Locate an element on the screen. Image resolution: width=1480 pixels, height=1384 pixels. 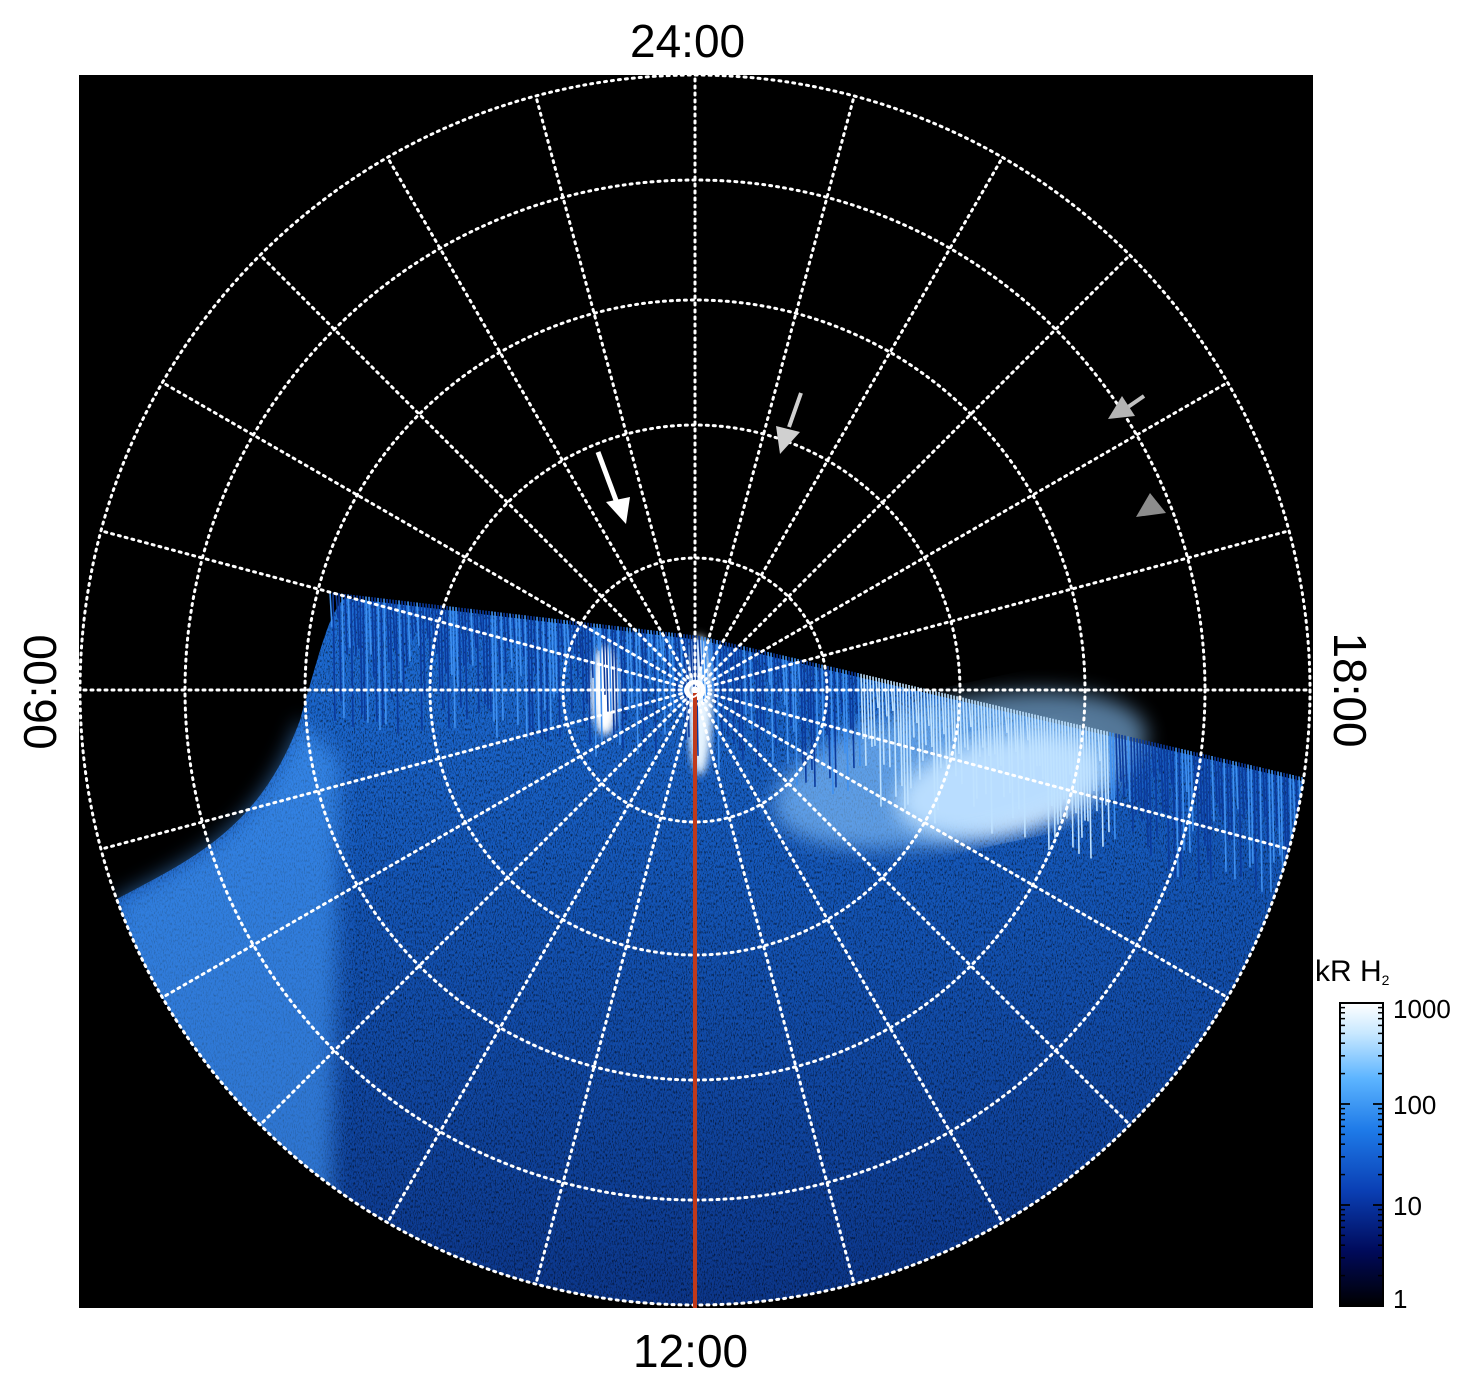
pole-marker is located at coordinates (692, 690).